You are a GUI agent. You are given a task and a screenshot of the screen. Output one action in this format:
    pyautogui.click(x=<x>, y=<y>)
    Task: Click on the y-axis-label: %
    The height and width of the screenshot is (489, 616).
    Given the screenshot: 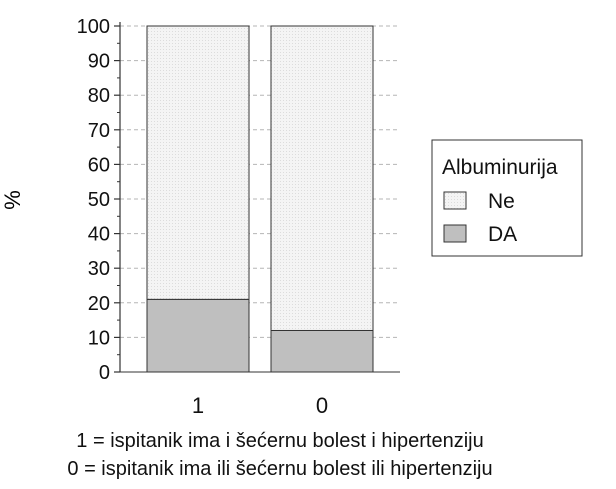 What is the action you would take?
    pyautogui.click(x=12, y=200)
    